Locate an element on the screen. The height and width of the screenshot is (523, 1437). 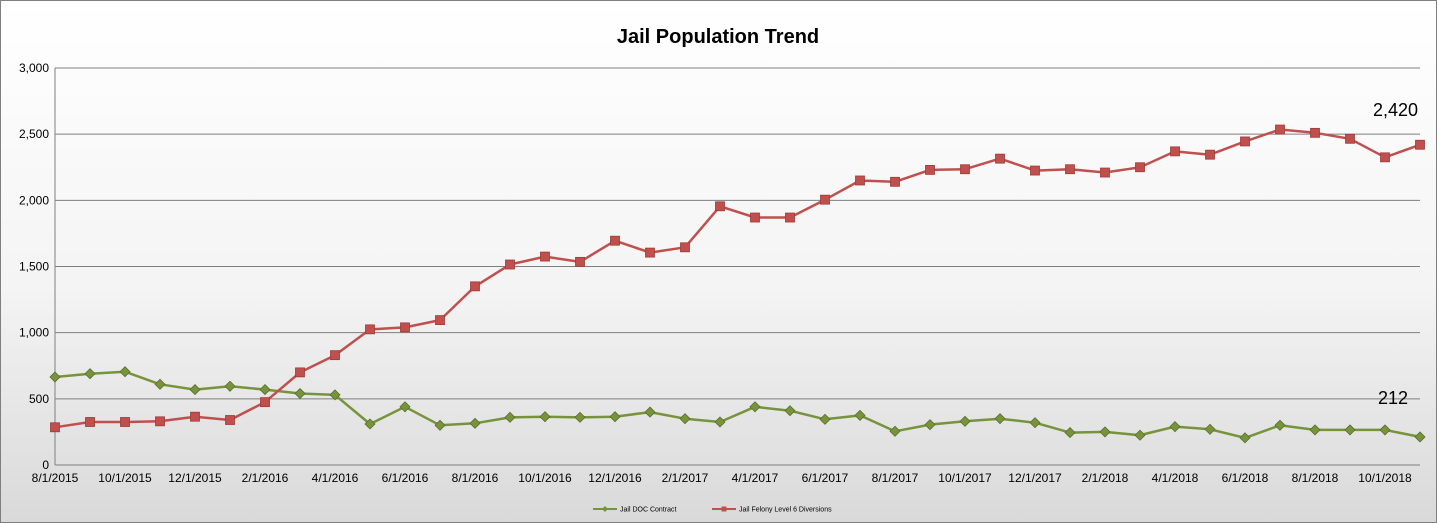
series-line is located at coordinates (737, 405).